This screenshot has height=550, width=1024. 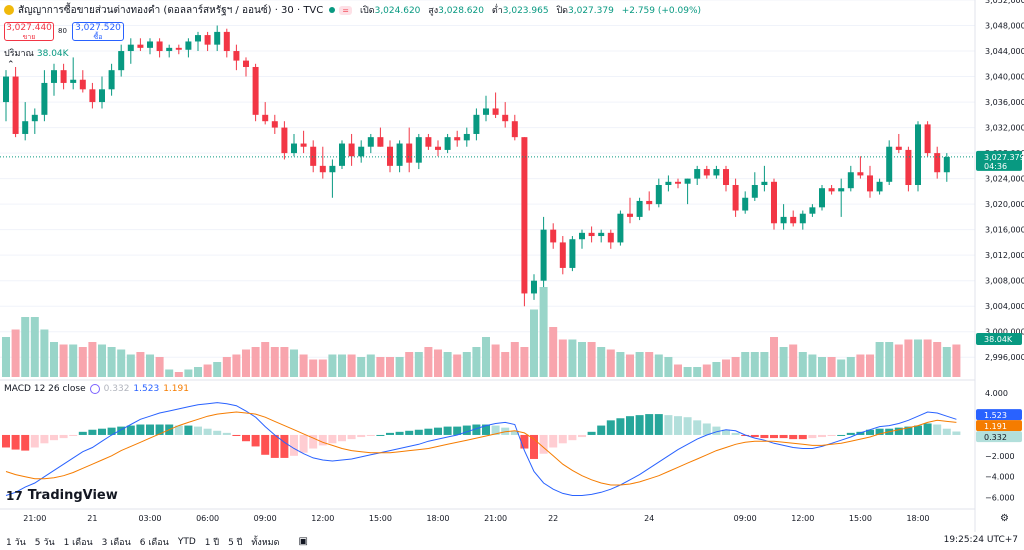 I want to click on range-ytd-button: YTD, so click(x=186, y=541).